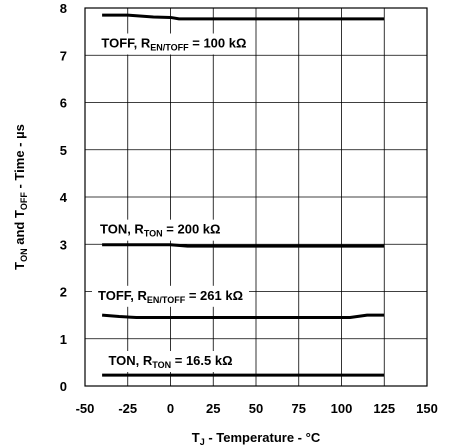 This screenshot has height=448, width=469. What do you see at coordinates (384, 408) in the screenshot?
I see `x-tick-label: 125` at bounding box center [384, 408].